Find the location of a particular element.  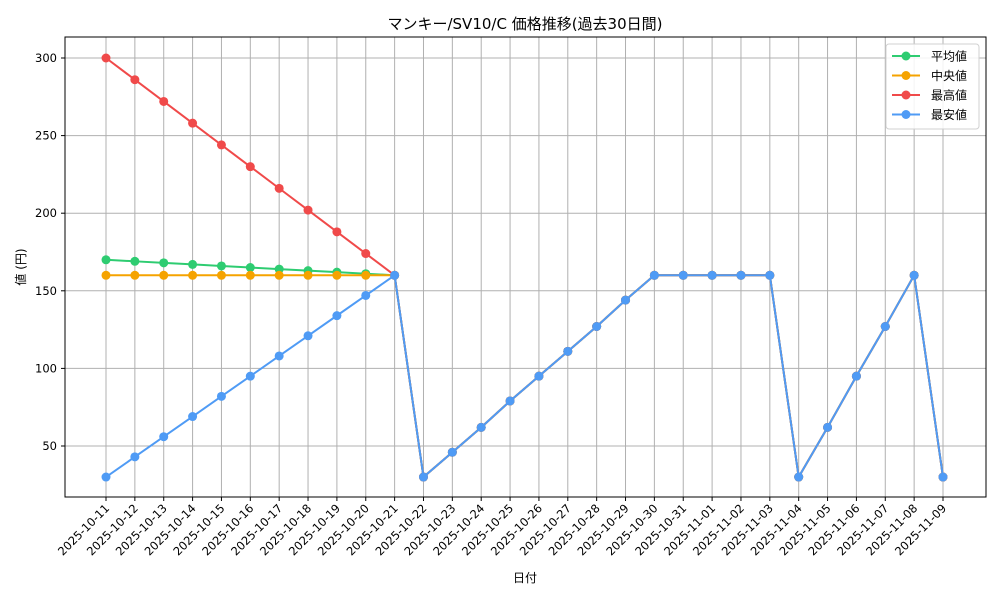

y-tick-label: 50 is located at coordinates (49, 446).